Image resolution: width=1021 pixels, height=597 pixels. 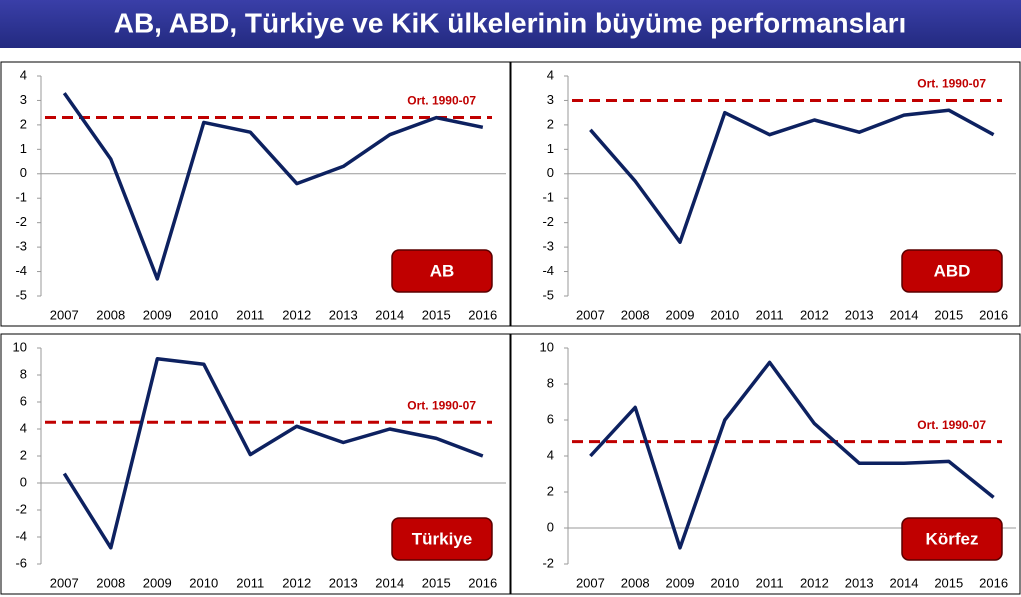 I want to click on panel-label: Körfez, so click(x=952, y=538).